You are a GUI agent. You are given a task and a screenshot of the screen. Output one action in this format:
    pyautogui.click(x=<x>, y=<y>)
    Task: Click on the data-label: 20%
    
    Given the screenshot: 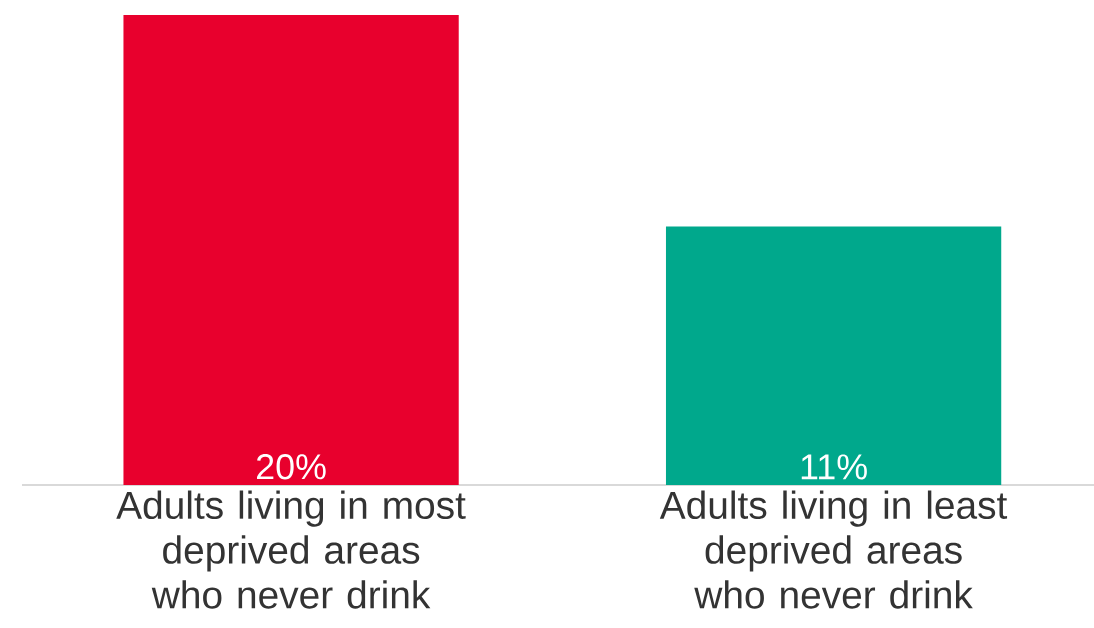 What is the action you would take?
    pyautogui.click(x=291, y=467)
    